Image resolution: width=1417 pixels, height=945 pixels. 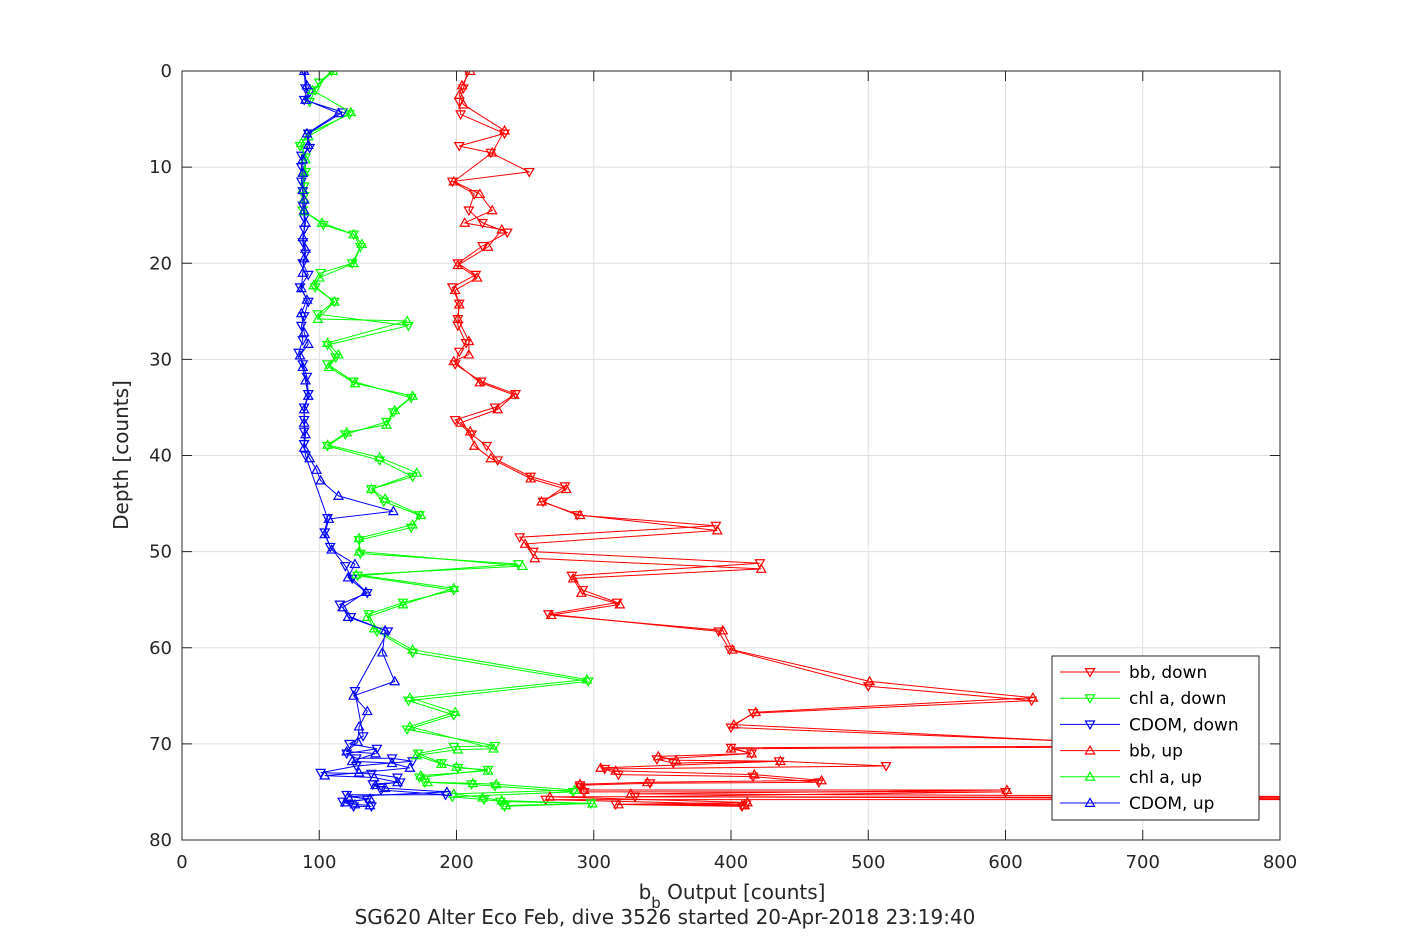 I want to click on y-tick-label: 60, so click(x=160, y=648).